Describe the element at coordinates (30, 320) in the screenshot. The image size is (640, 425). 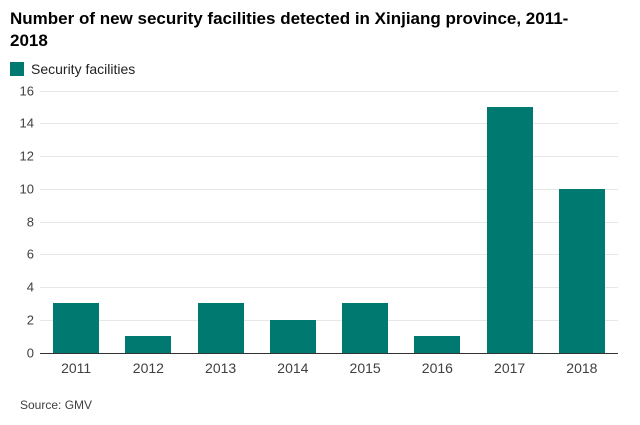
I see `y-tick-label: 2` at that location.